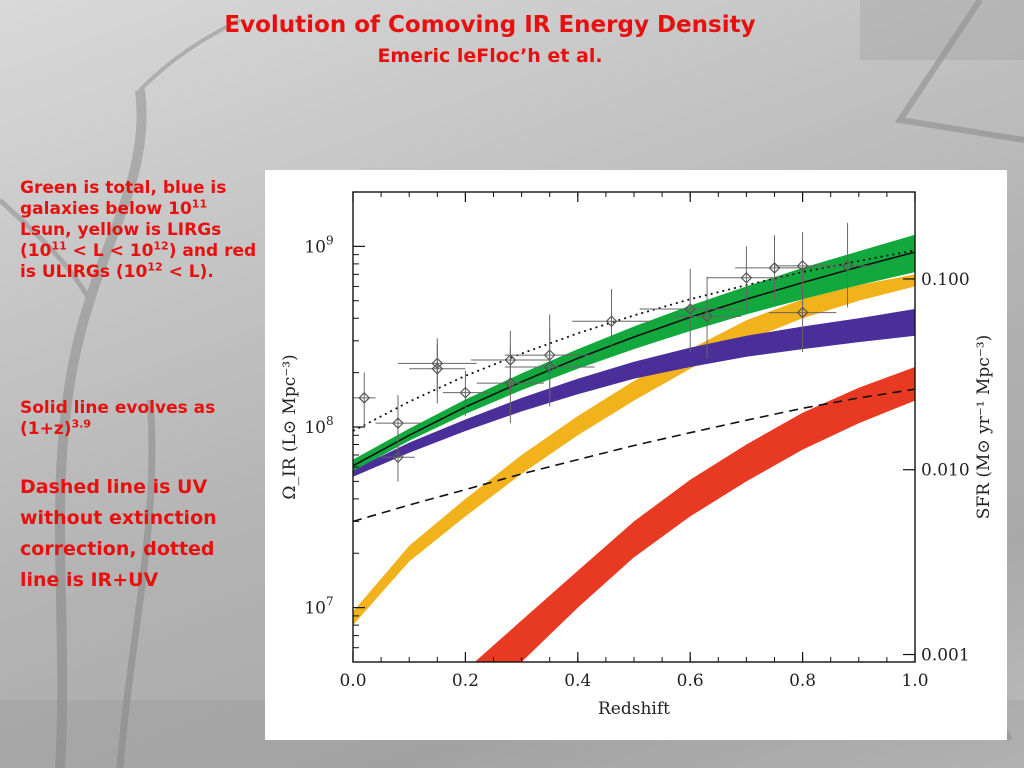  I want to click on y-right-tick-label: 0.010, so click(945, 471).